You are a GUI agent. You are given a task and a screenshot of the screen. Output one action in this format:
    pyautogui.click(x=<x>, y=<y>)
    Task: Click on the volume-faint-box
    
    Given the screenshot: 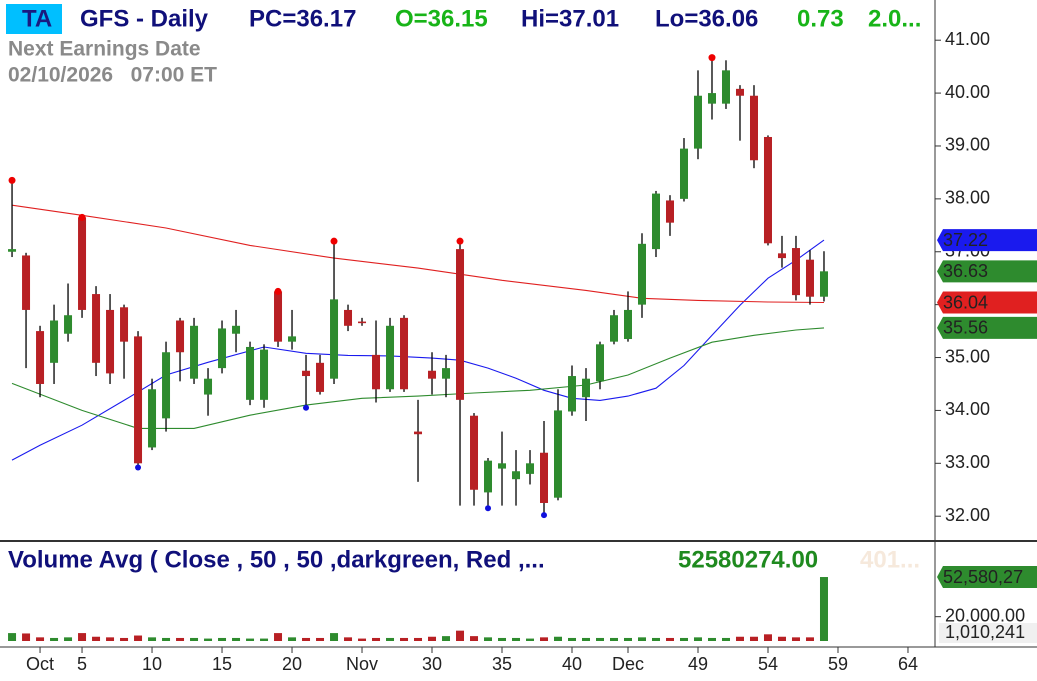 What is the action you would take?
    pyautogui.click(x=988, y=633)
    